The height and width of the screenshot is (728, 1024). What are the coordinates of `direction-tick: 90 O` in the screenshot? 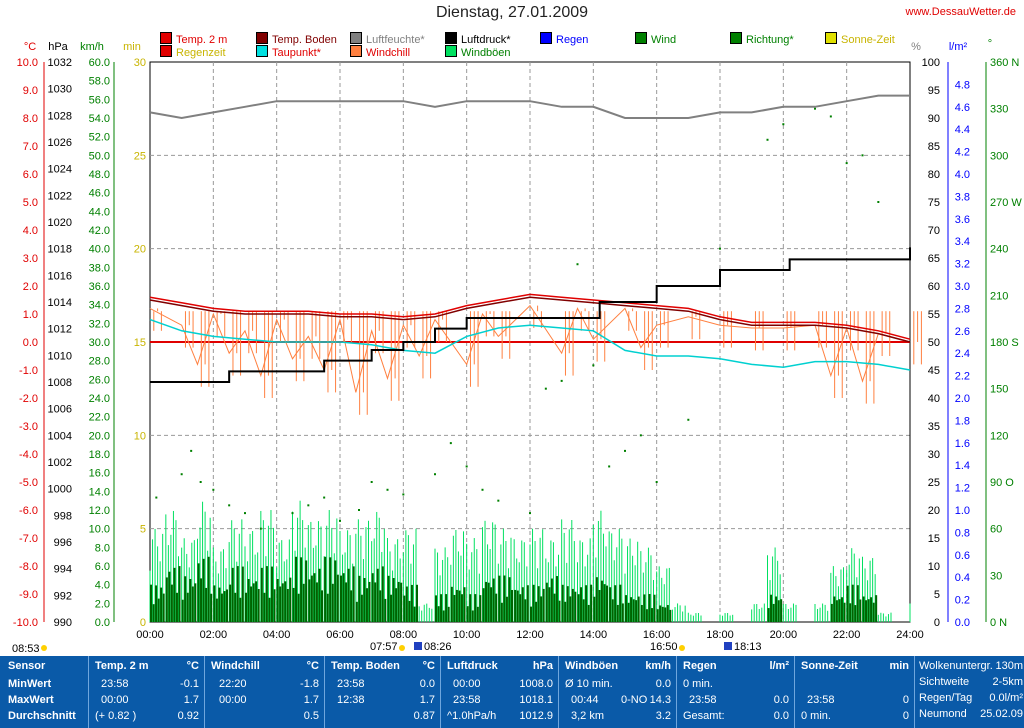 It's located at (1002, 483).